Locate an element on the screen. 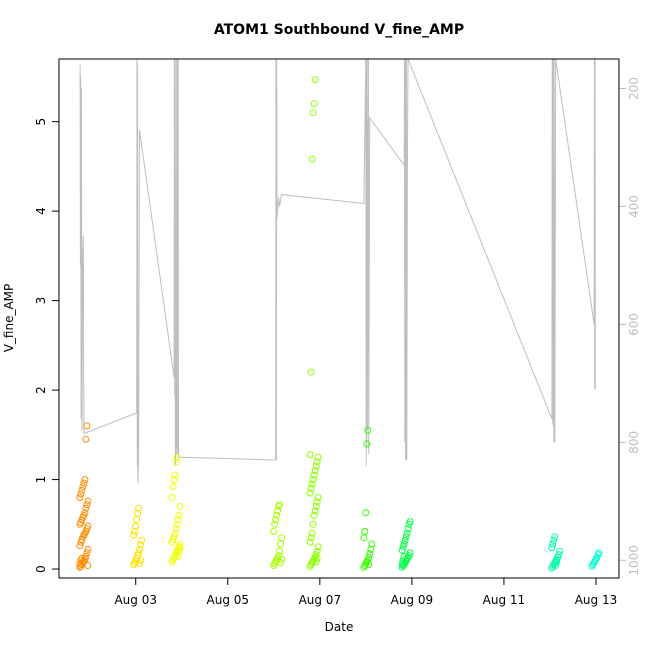  y-tick-label: 4 is located at coordinates (41, 211).